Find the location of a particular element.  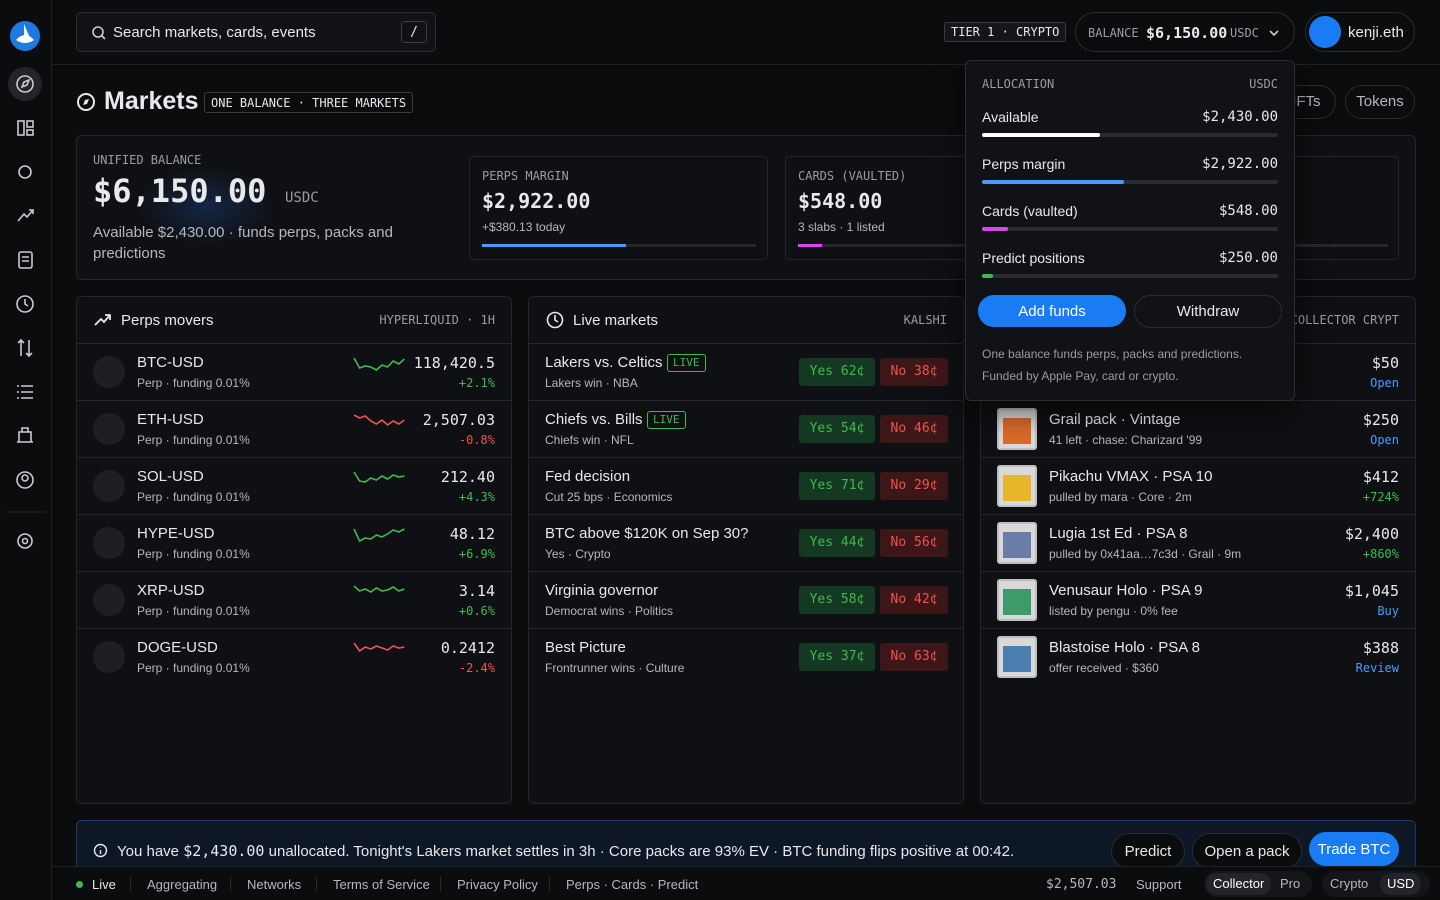

no-button: No 63¢ is located at coordinates (914, 657).